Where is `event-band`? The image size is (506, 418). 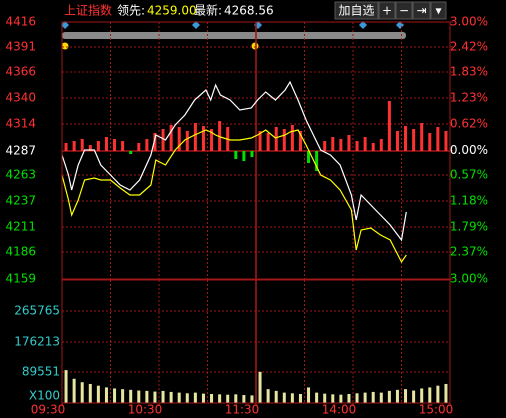
event-band is located at coordinates (234, 35).